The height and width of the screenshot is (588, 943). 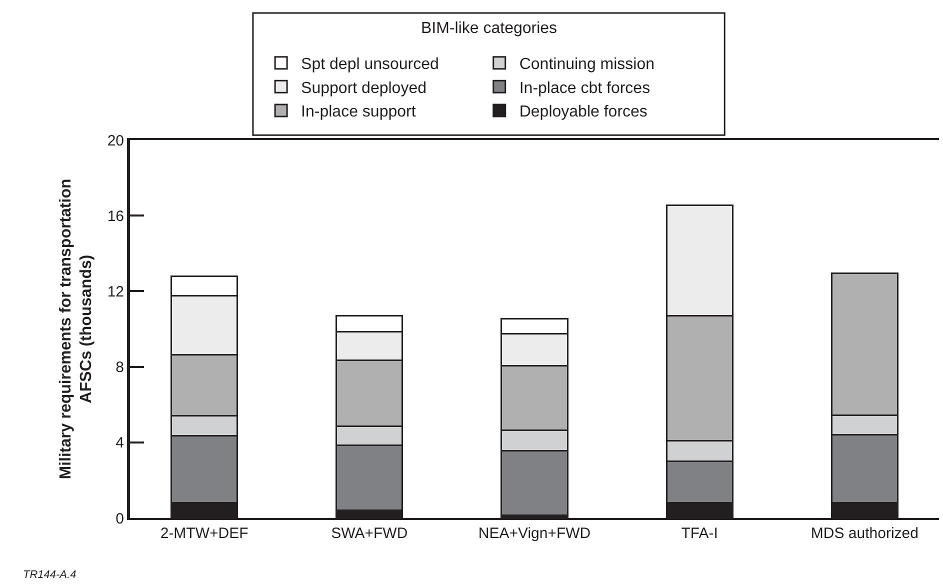 What do you see at coordinates (363, 88) in the screenshot?
I see `legend-label: Support deployed` at bounding box center [363, 88].